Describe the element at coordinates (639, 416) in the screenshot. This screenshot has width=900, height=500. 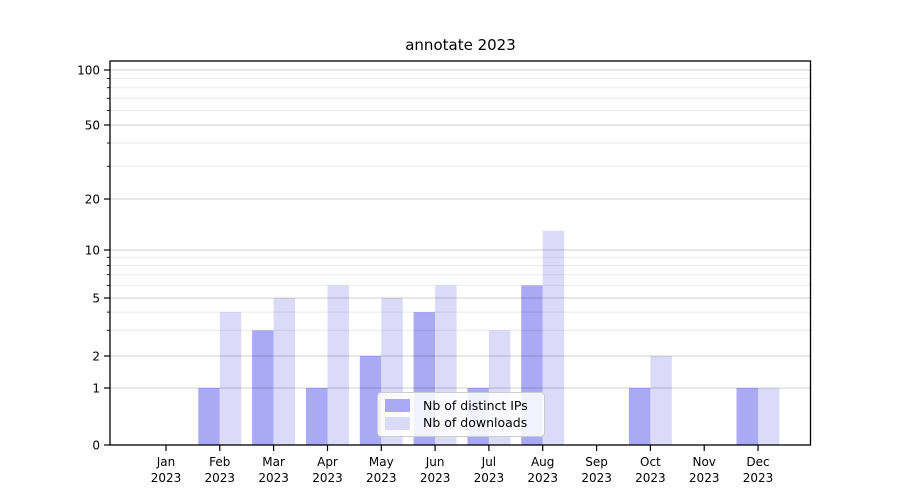
I see `bar-distinct-ips-oct` at that location.